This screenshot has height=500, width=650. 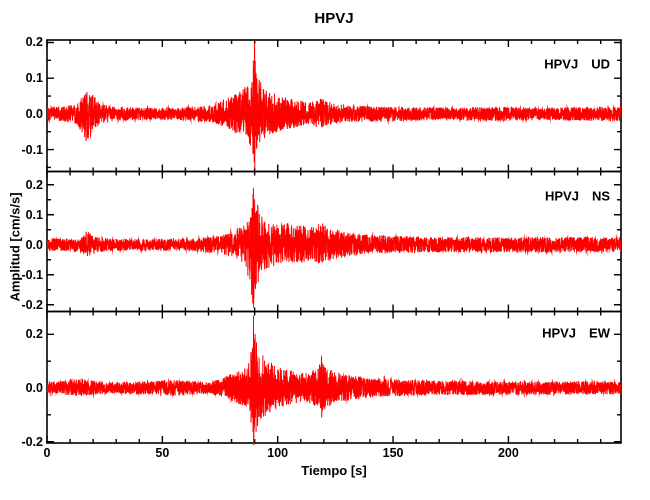 I want to click on x-tick-label: 200, so click(x=508, y=453).